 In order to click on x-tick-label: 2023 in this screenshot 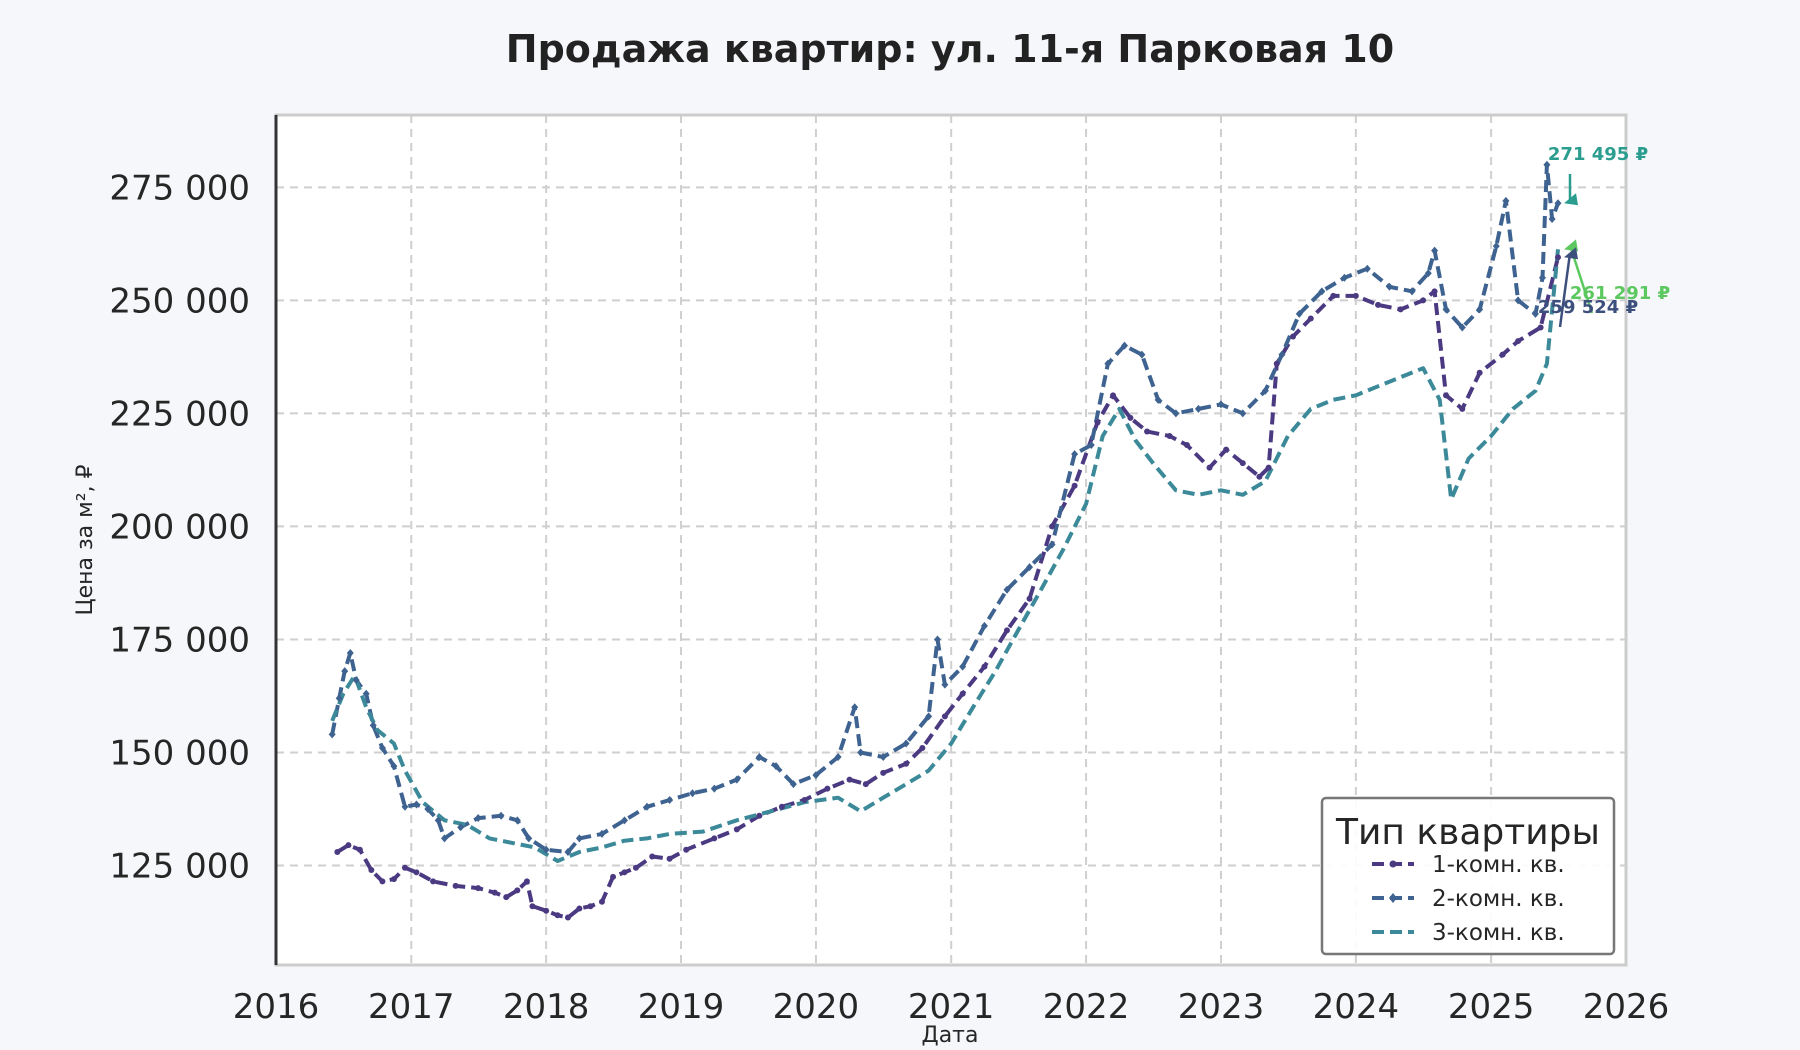, I will do `click(1221, 1007)`.